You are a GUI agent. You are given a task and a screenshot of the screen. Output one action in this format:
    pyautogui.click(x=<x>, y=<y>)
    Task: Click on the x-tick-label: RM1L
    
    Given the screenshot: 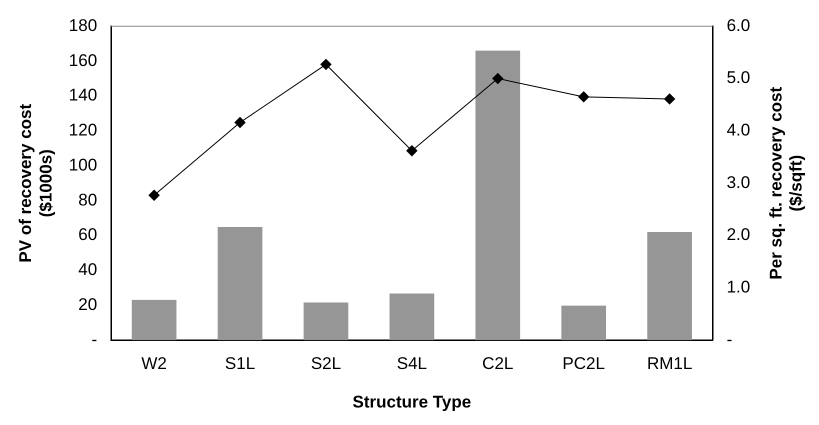 What is the action you would take?
    pyautogui.click(x=669, y=364)
    